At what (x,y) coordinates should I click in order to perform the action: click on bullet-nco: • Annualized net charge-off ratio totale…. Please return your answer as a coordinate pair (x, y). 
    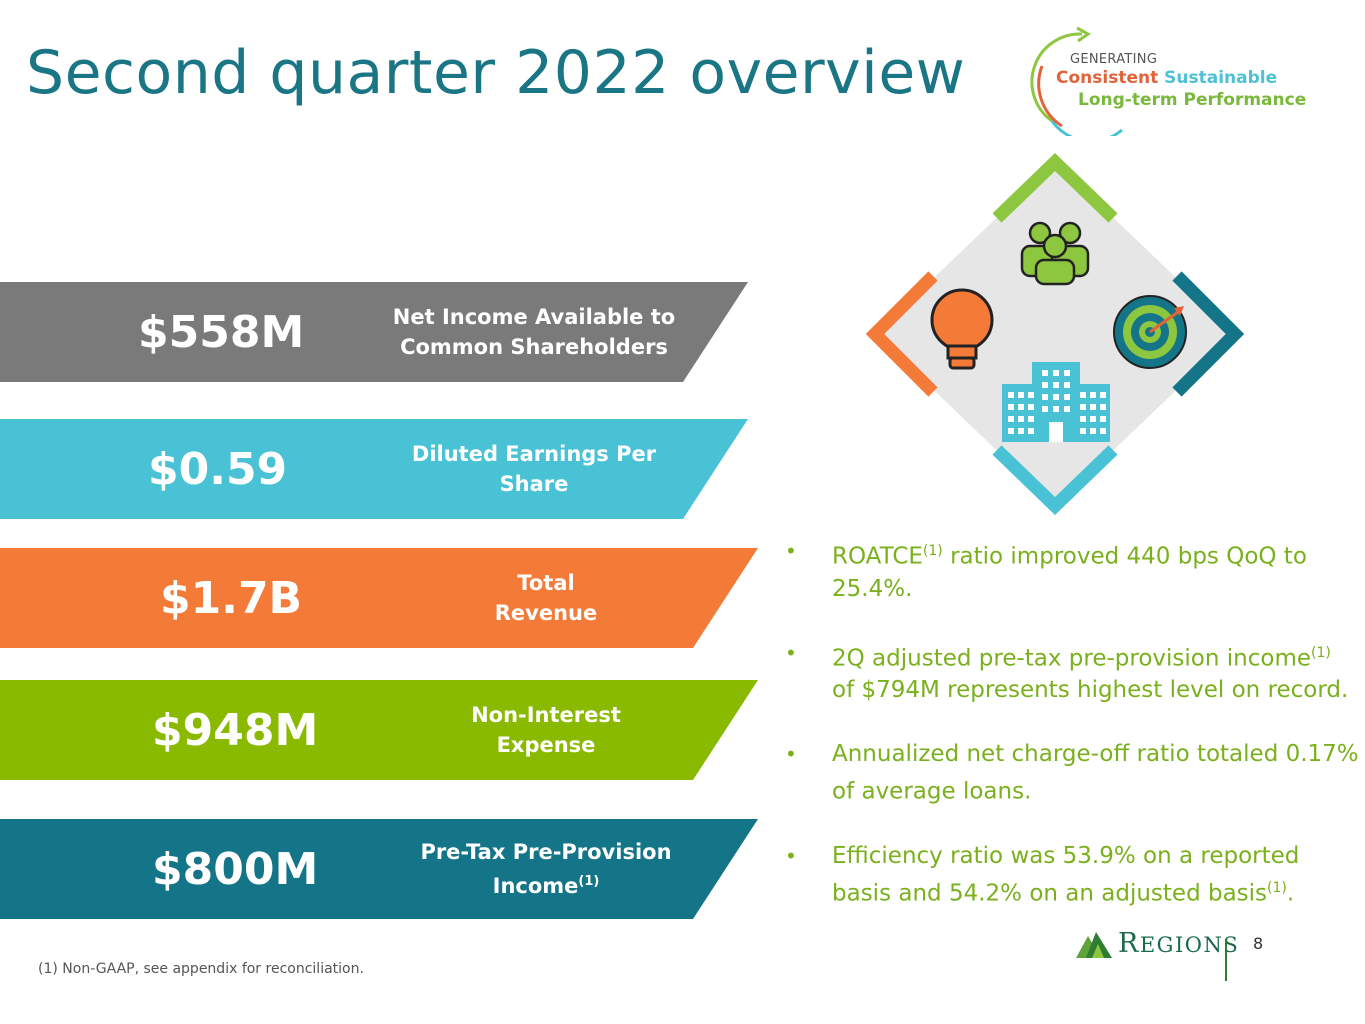
    Looking at the image, I should click on (1072, 773).